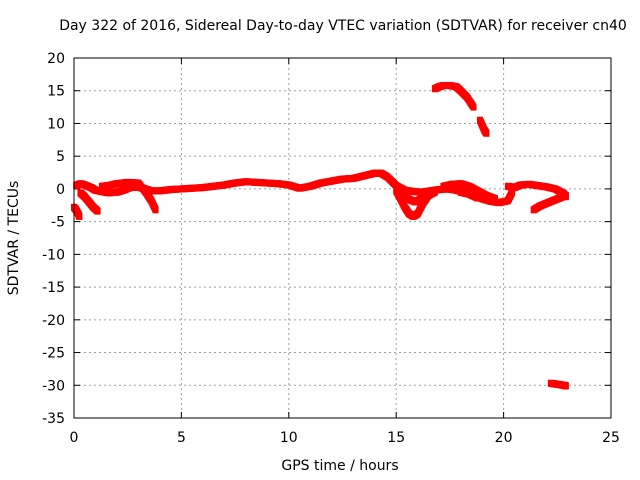  I want to click on y-tick-label: -10, so click(53, 255).